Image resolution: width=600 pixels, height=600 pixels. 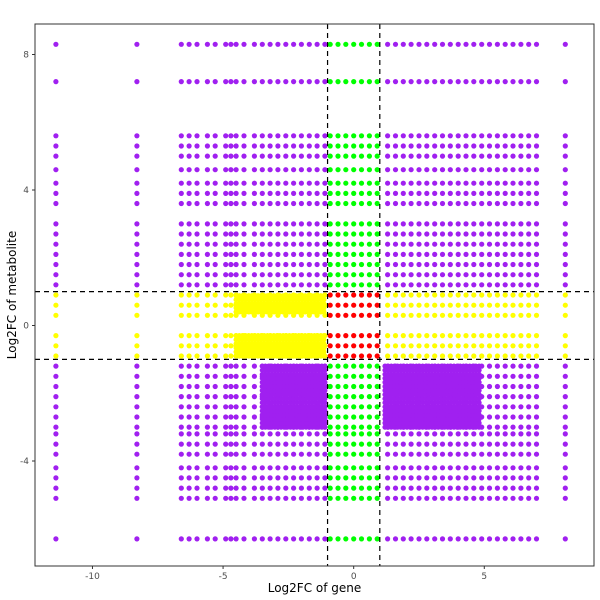 What do you see at coordinates (26, 326) in the screenshot?
I see `y-tick-label: 0` at bounding box center [26, 326].